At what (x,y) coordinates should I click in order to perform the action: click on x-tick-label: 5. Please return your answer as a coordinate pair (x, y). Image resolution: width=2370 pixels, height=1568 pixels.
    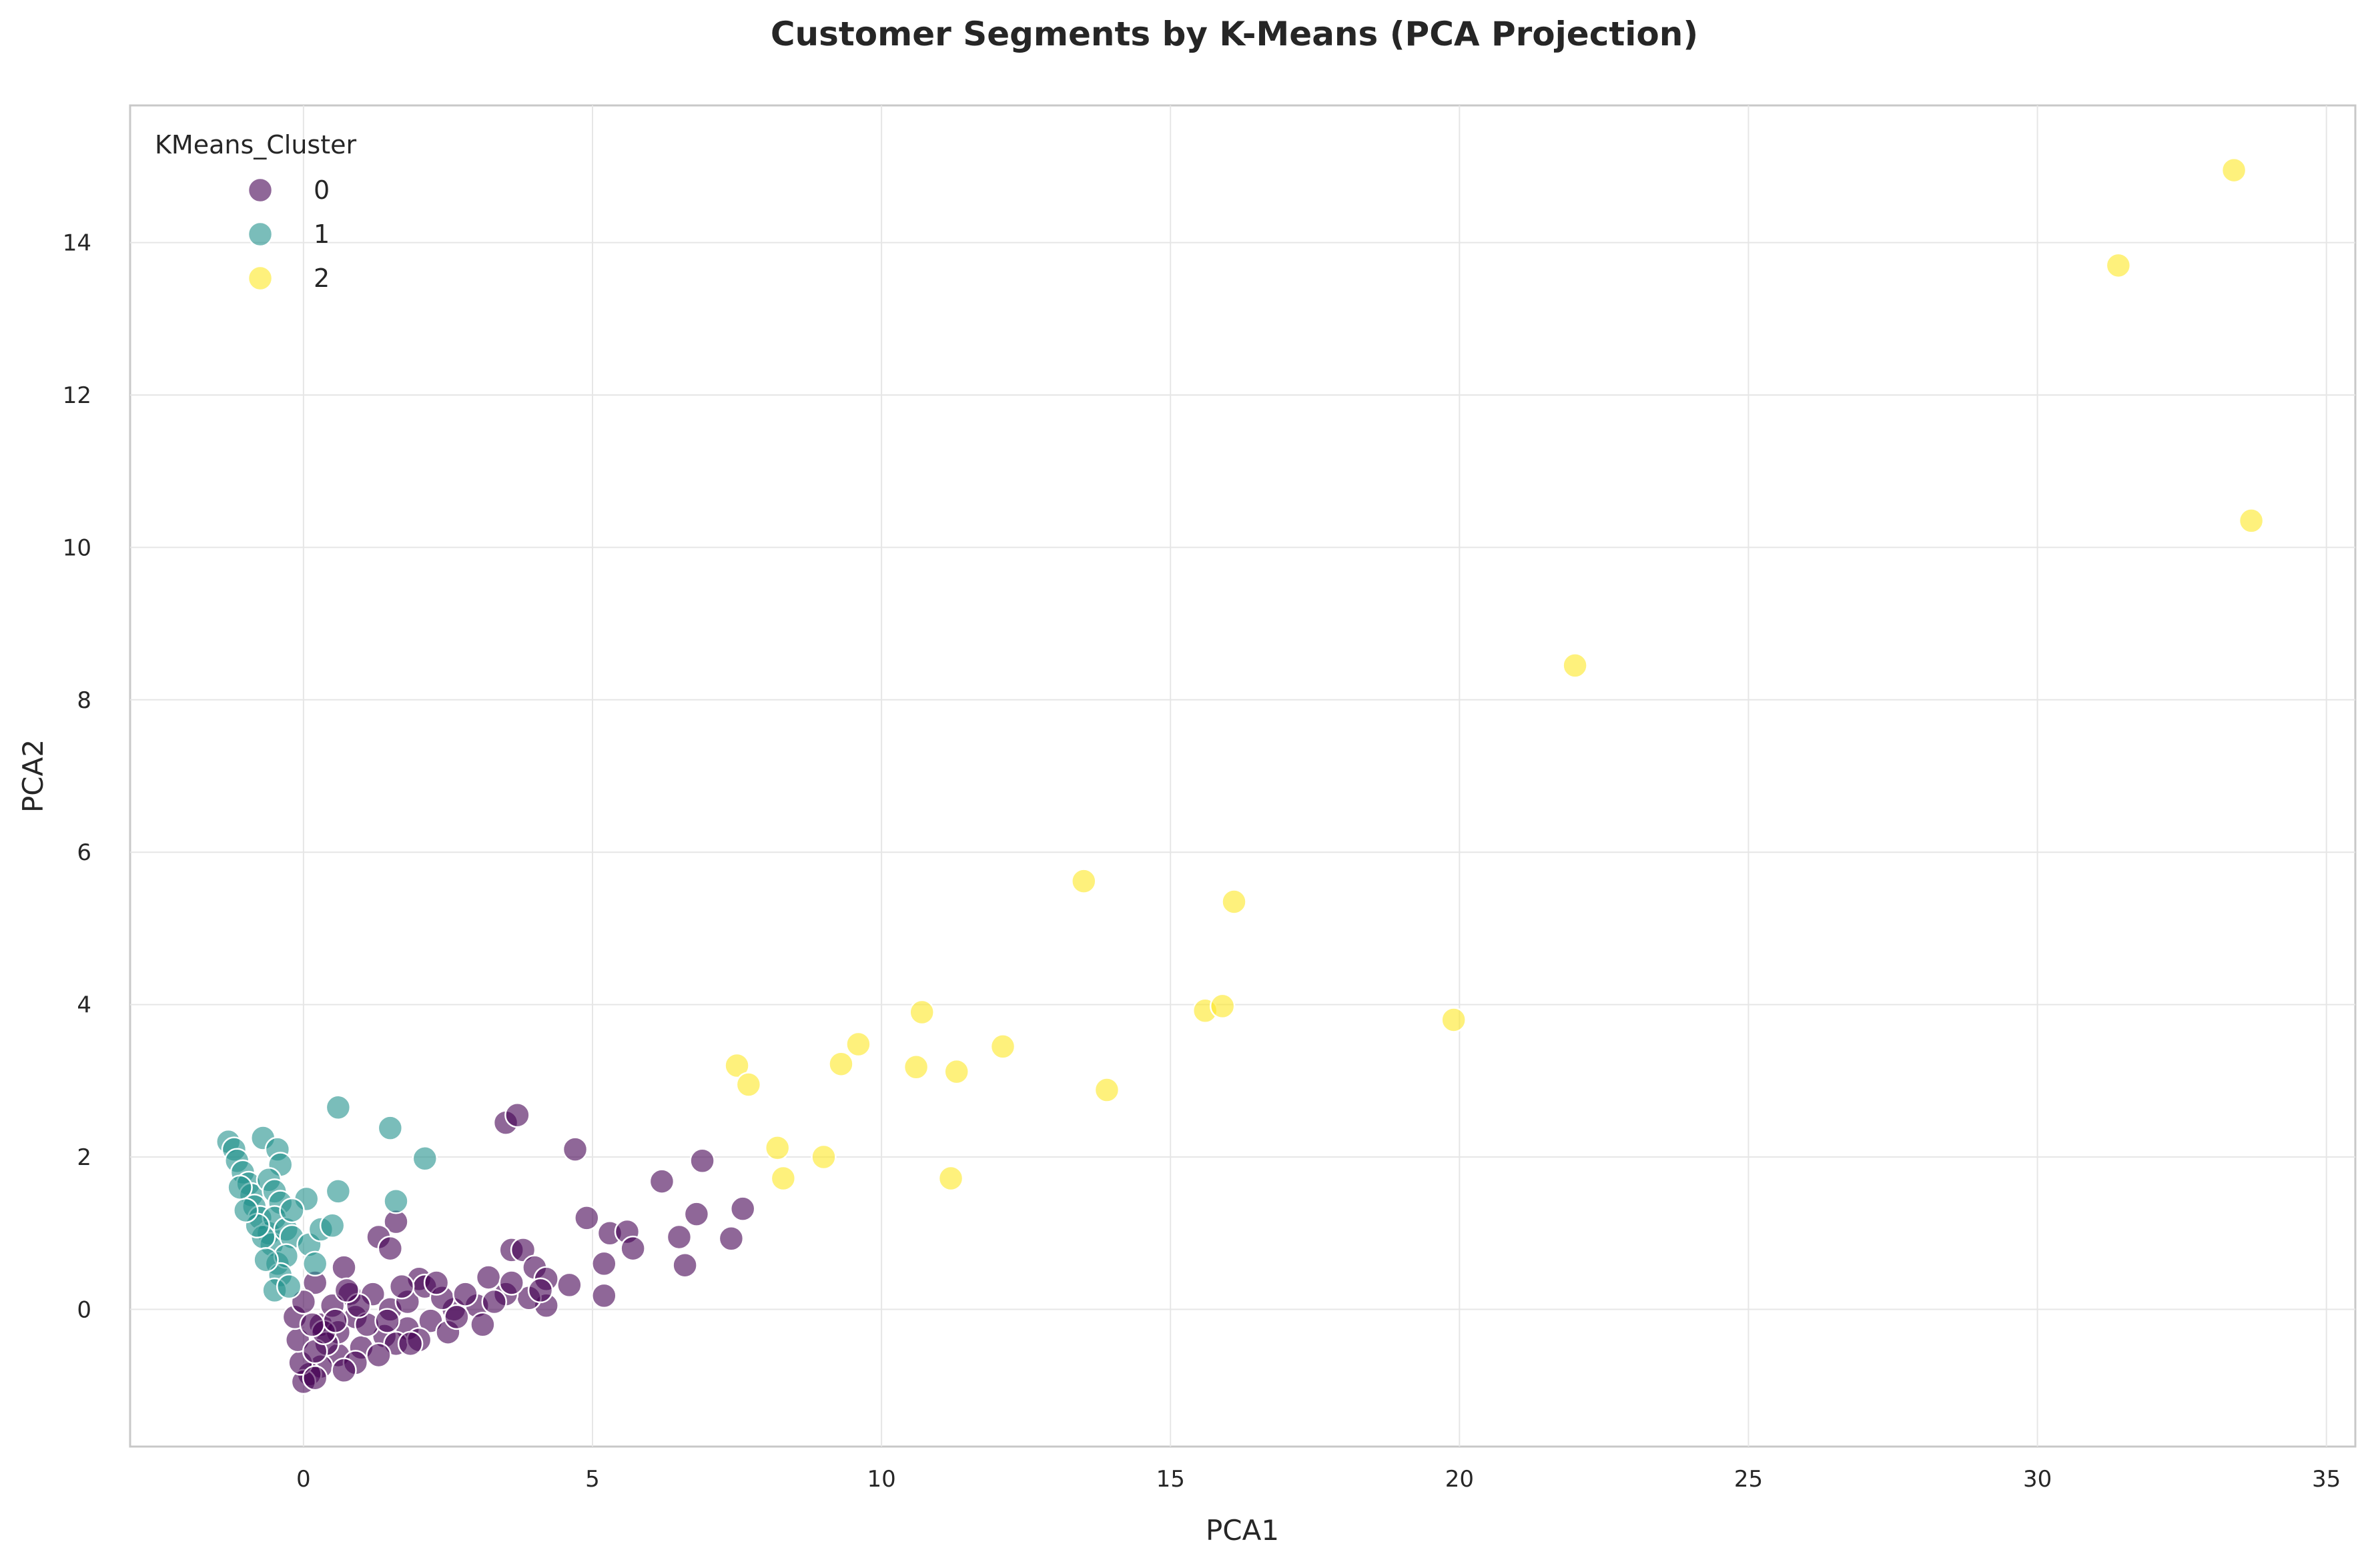
    Looking at the image, I should click on (592, 1479).